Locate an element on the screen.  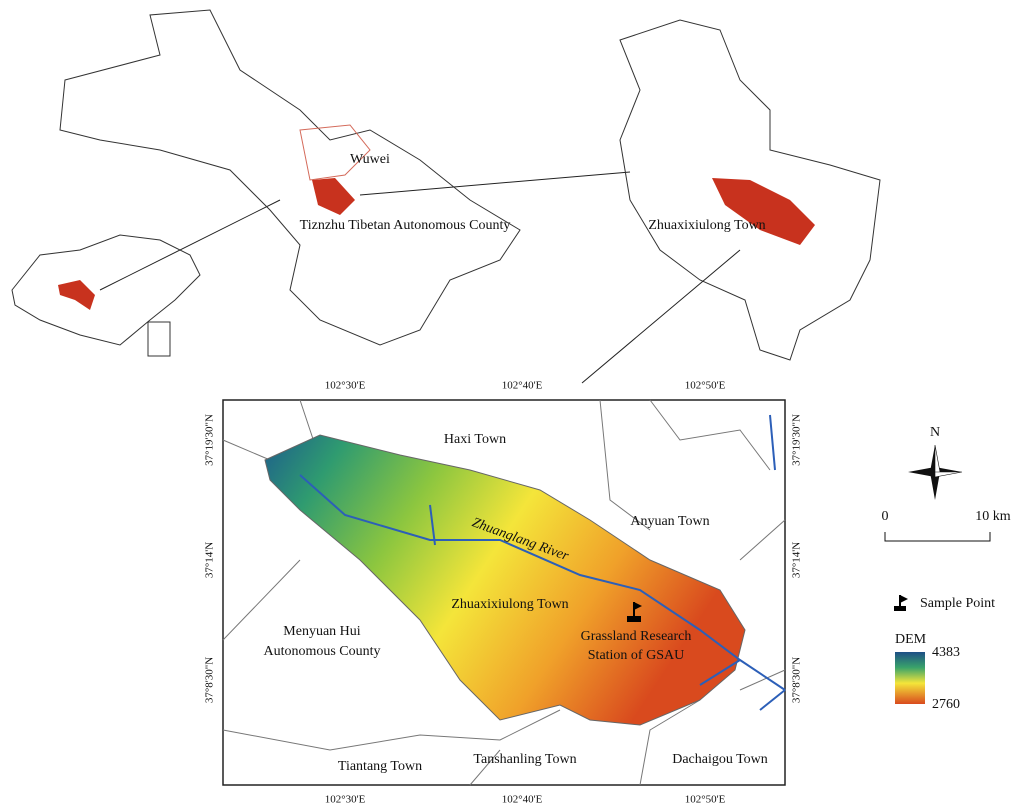
scale-label: 0 is located at coordinates (885, 516).